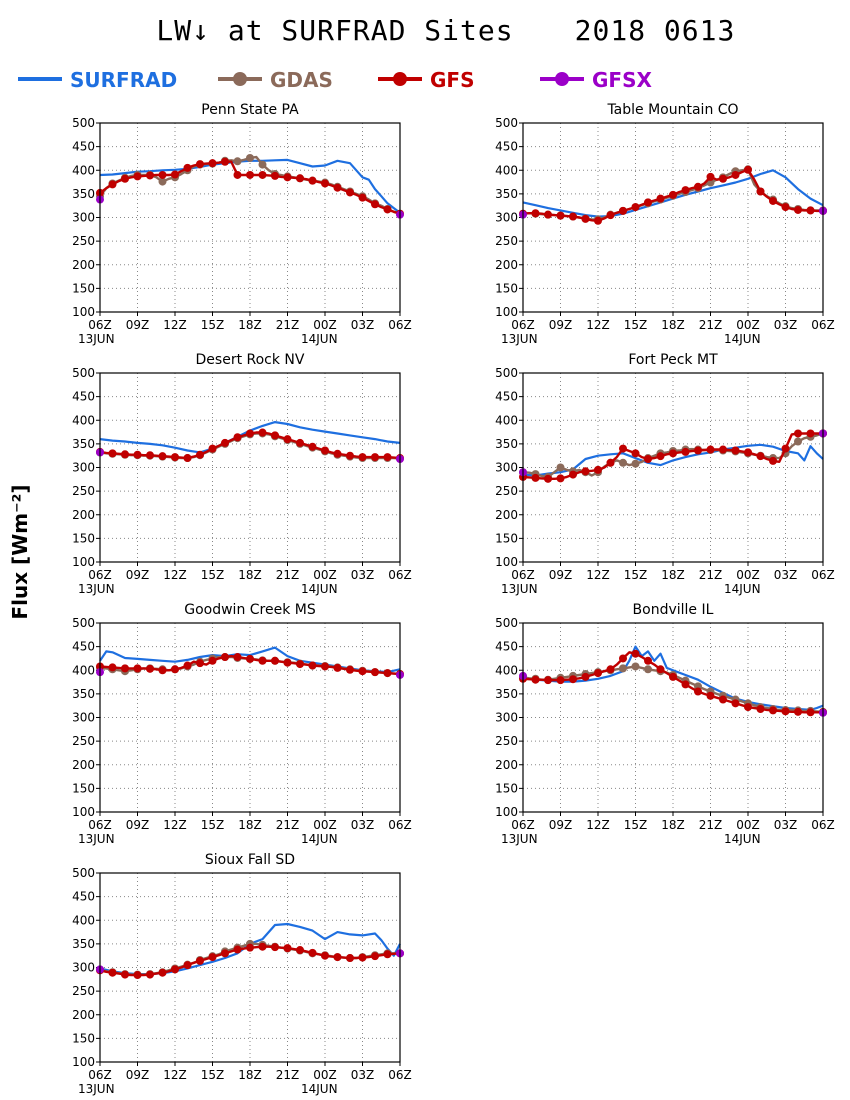 Image resolution: width=850 pixels, height=1100 pixels. What do you see at coordinates (506, 241) in the screenshot?
I see `y-tick-label: 250` at bounding box center [506, 241].